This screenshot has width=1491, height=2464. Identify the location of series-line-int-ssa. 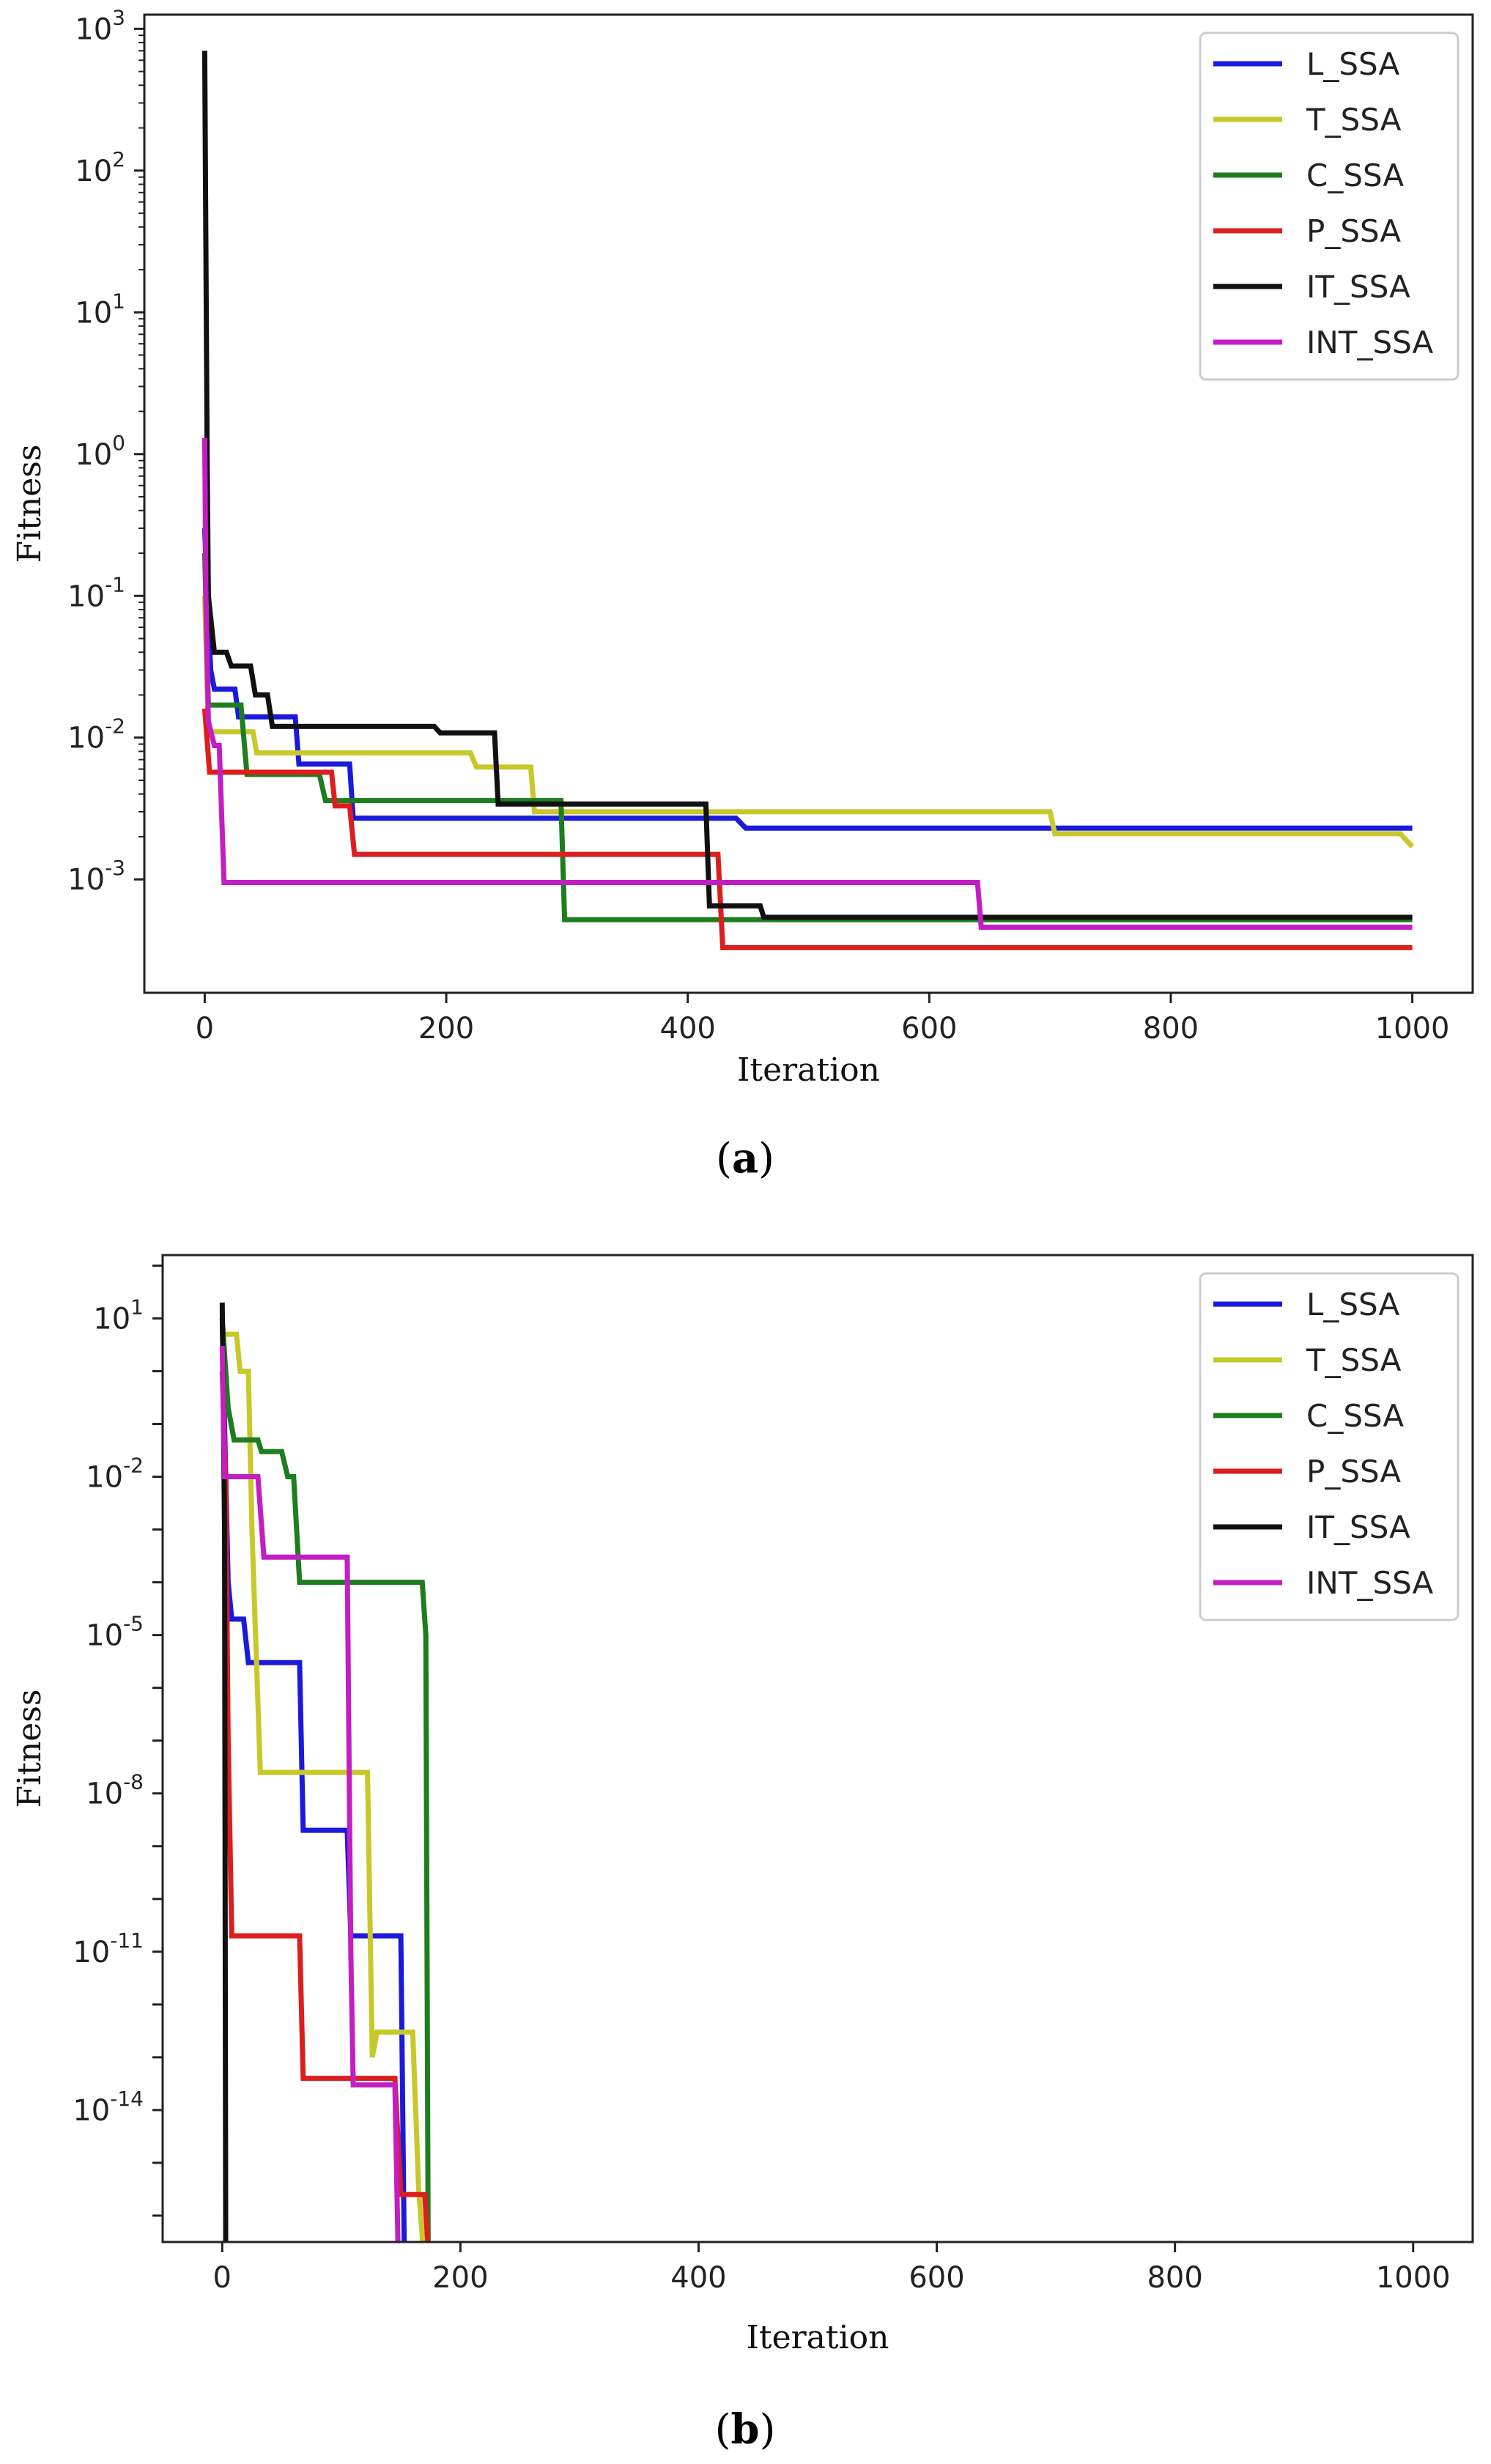
(310, 1794).